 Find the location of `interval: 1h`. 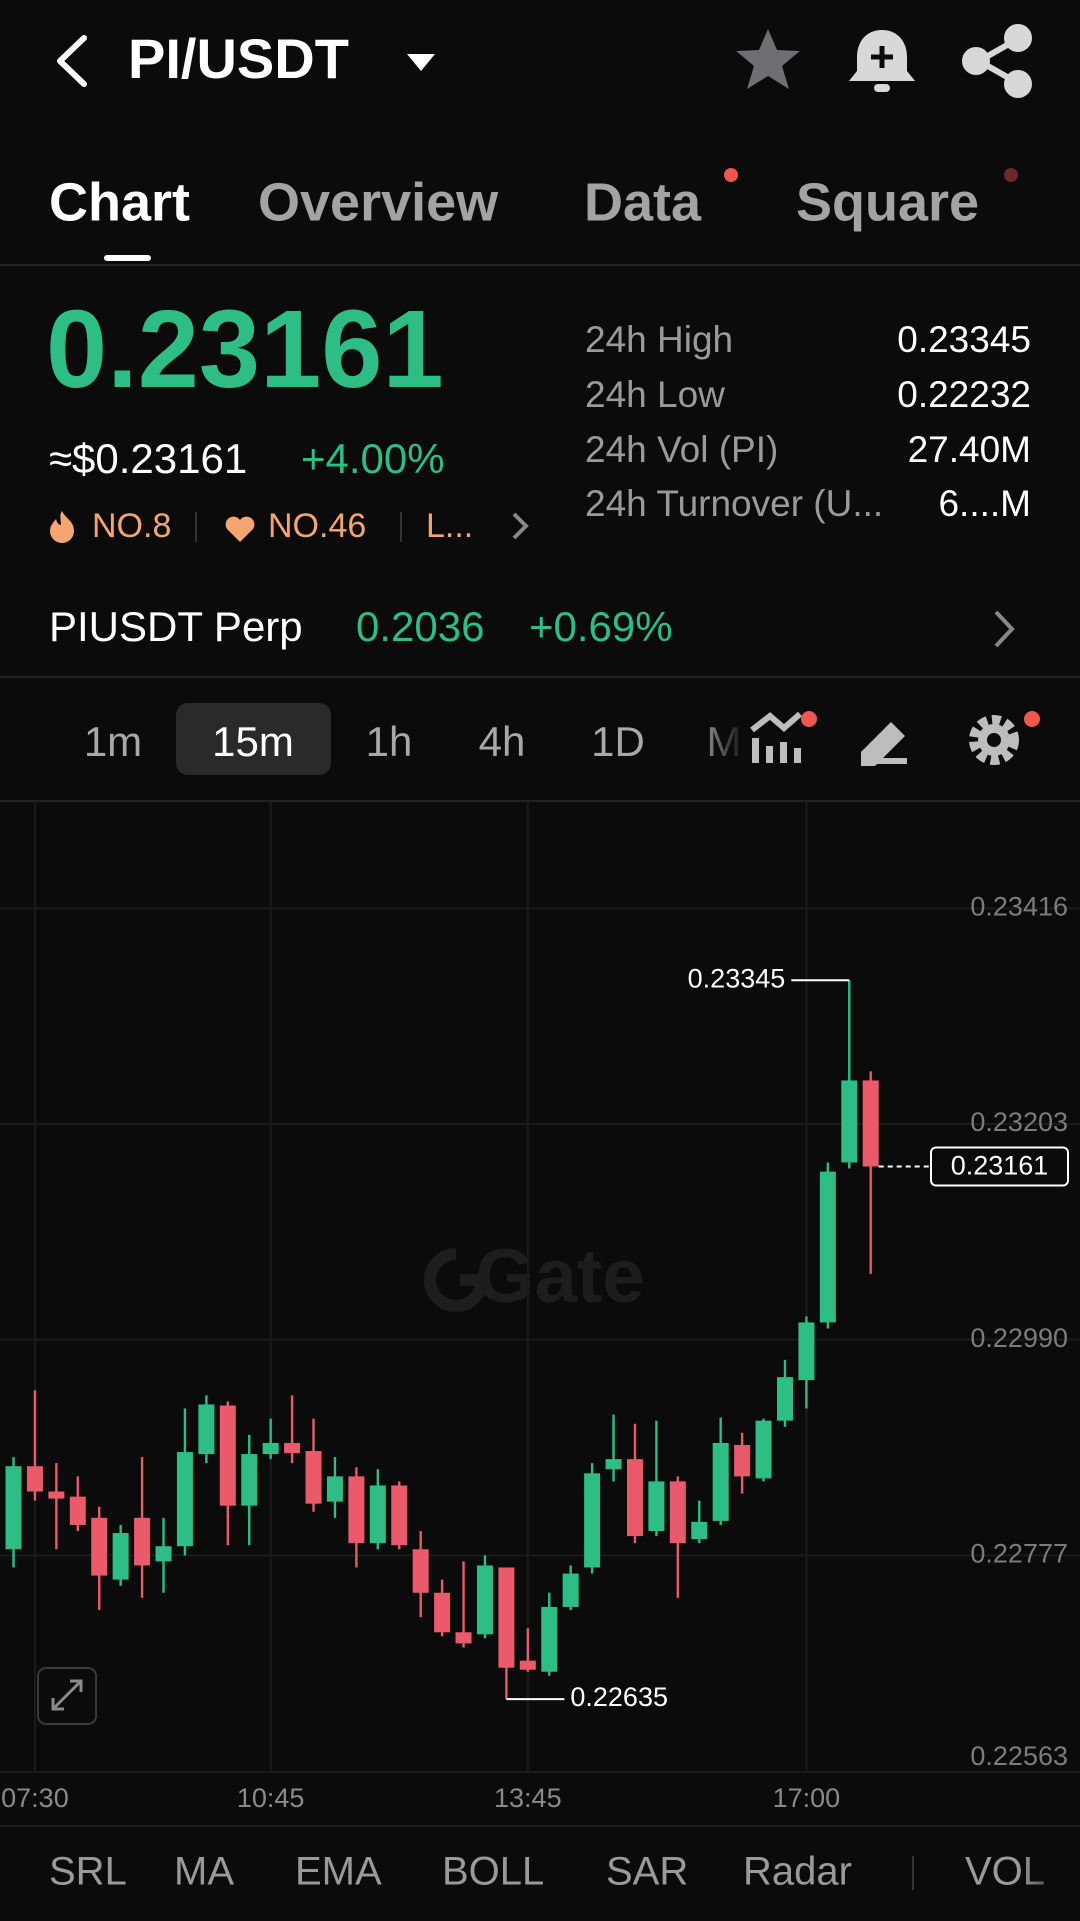

interval: 1h is located at coordinates (389, 741).